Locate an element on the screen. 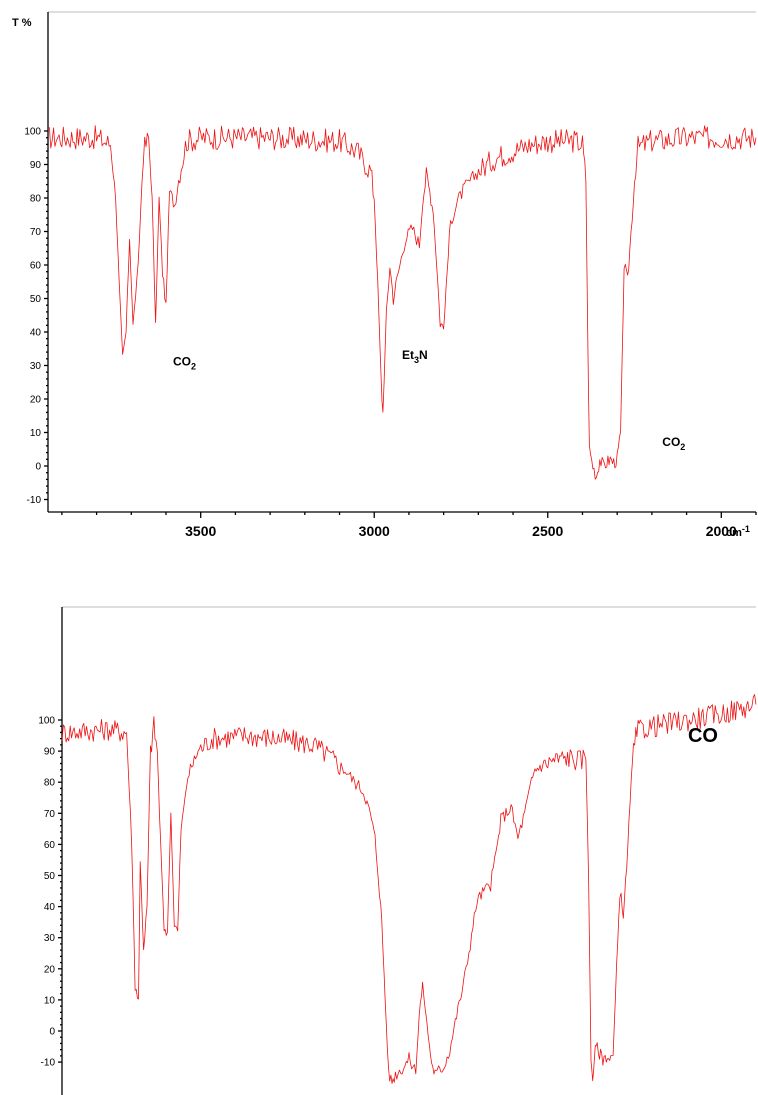  y-axis-title: T % is located at coordinates (22, 23).